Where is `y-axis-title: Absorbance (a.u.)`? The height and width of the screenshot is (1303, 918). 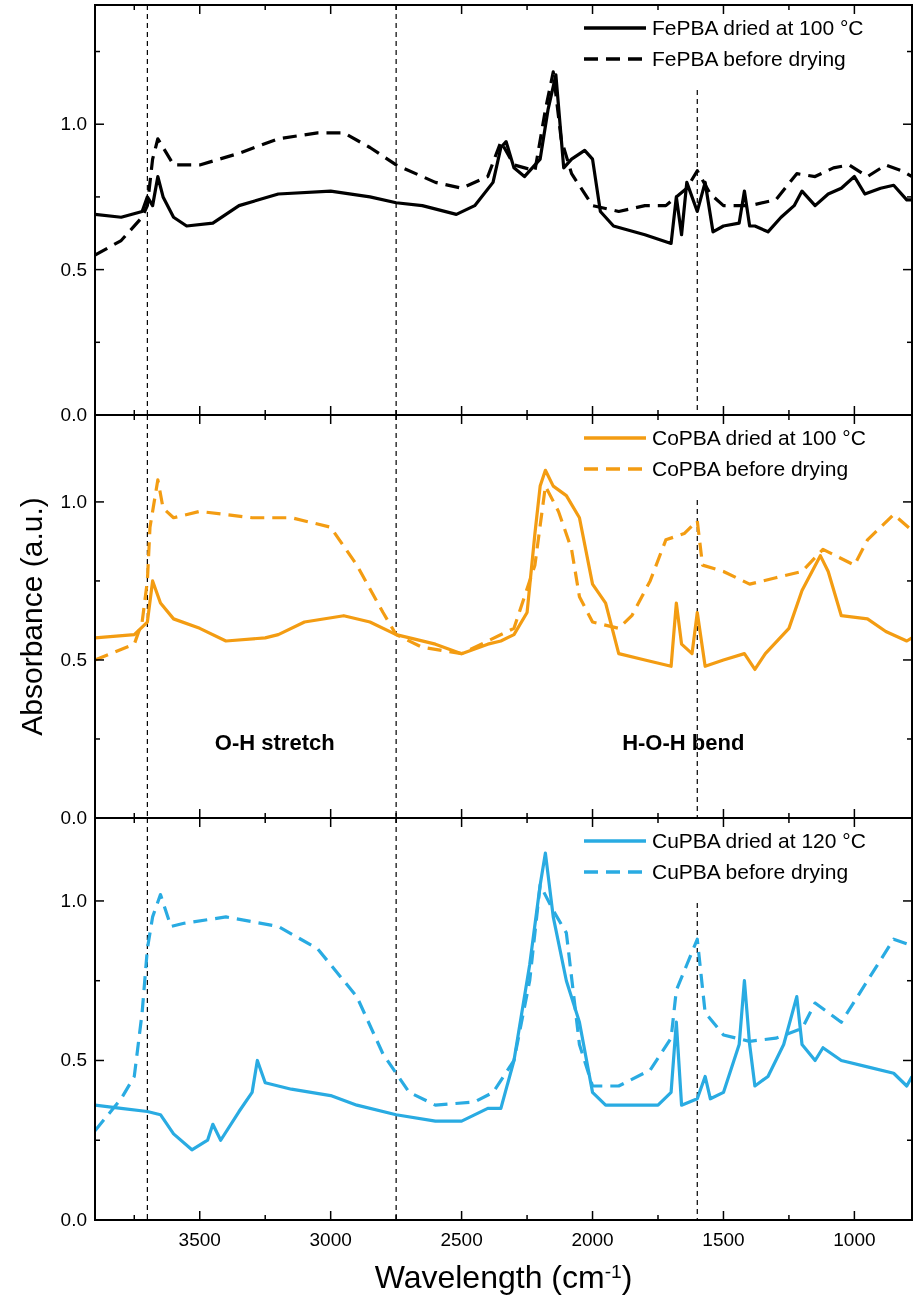
y-axis-title: Absorbance (a.u.) is located at coordinates (31, 616).